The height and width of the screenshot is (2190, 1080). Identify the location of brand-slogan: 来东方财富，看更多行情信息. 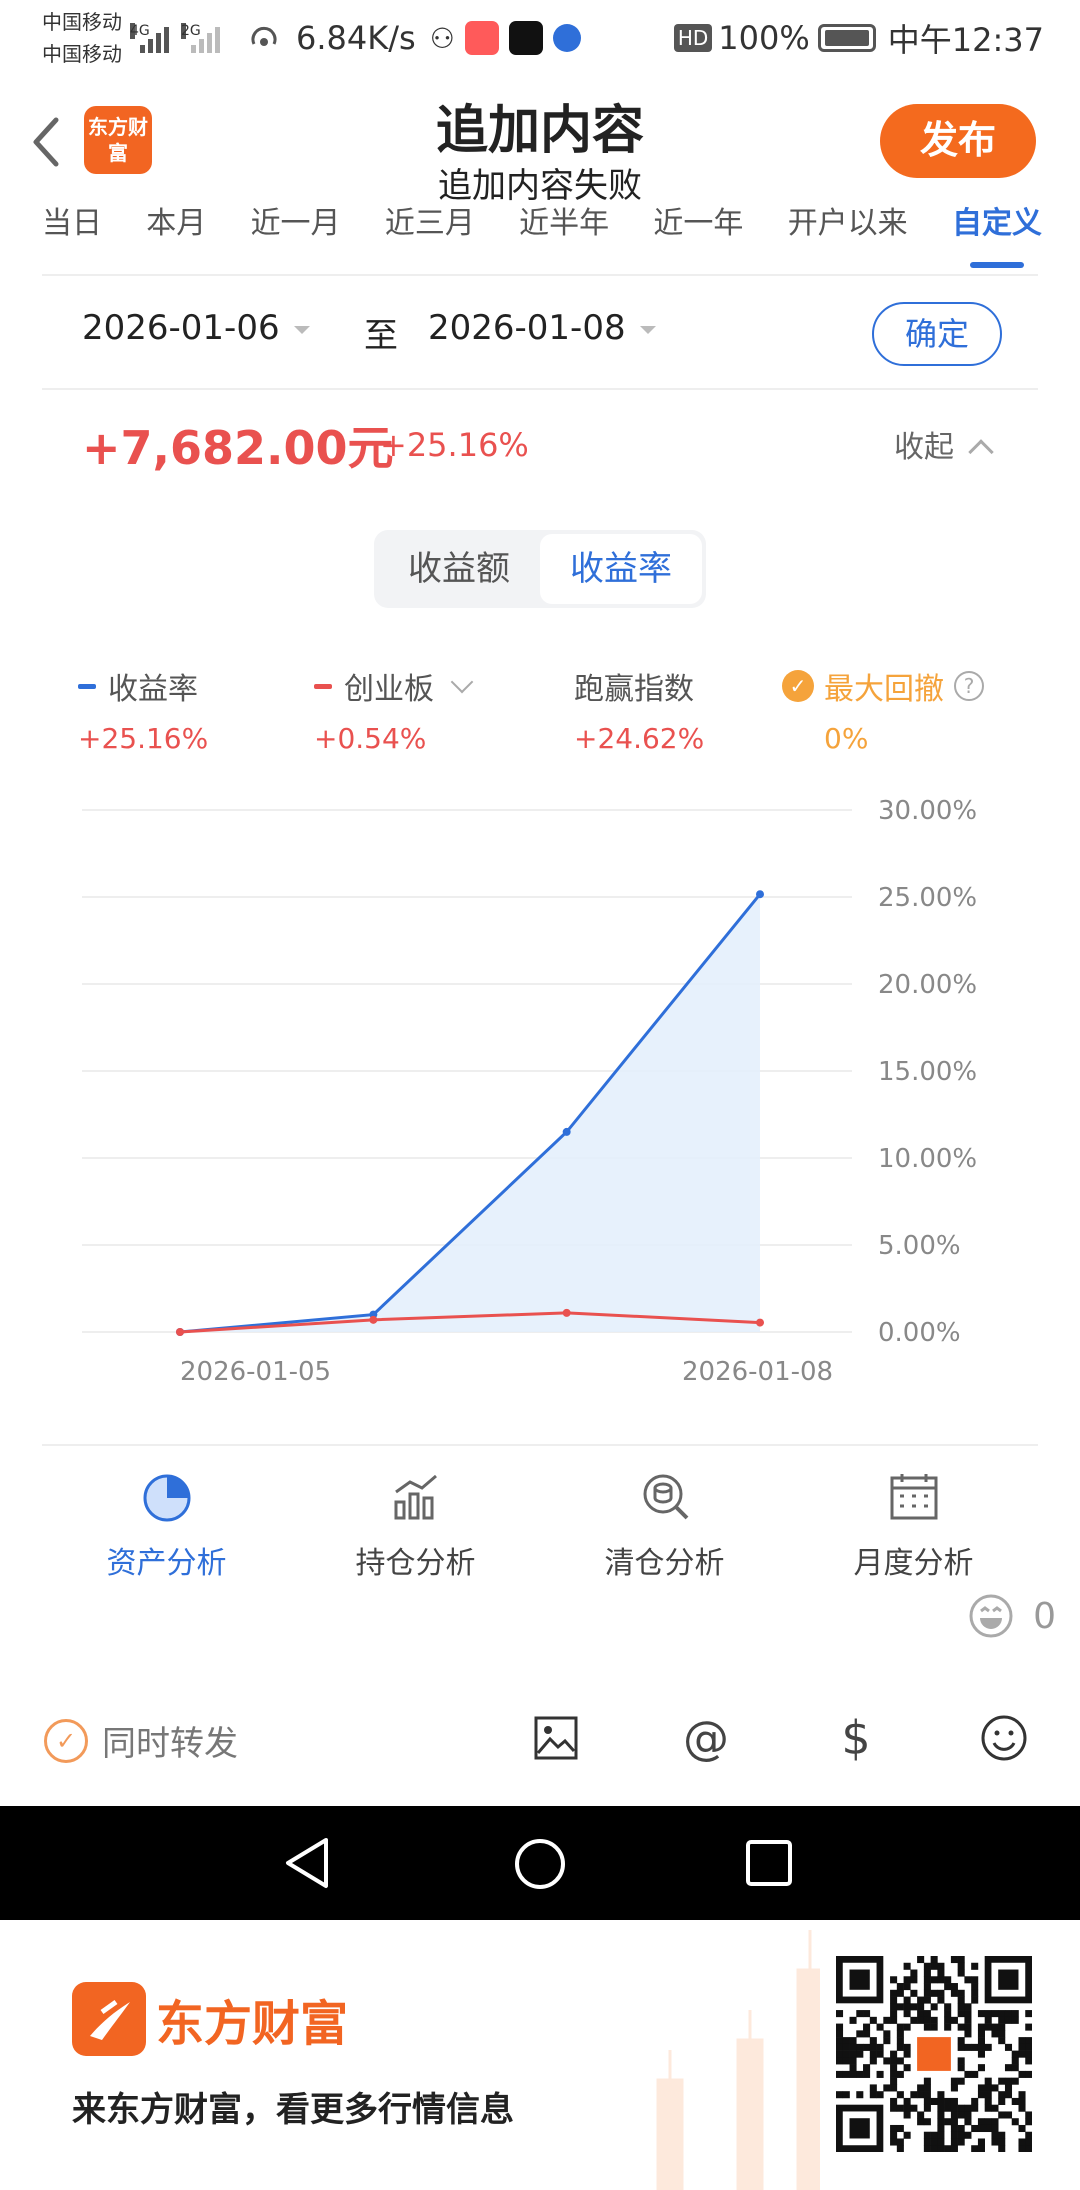
(293, 2110).